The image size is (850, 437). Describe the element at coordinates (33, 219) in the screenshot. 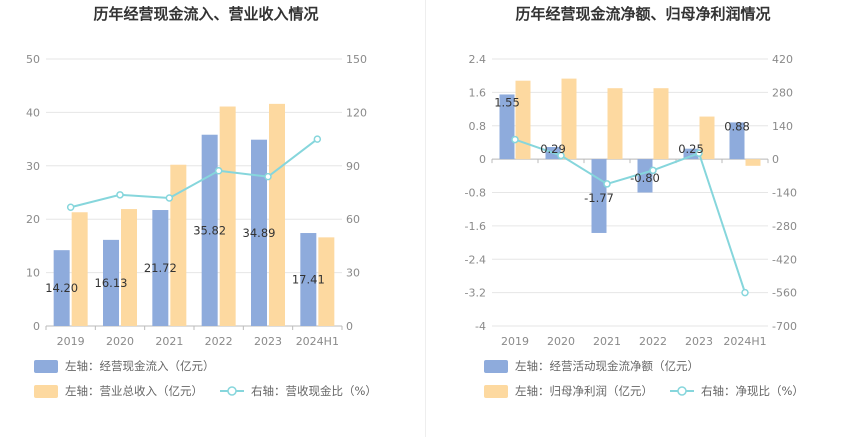

I see `left-axis-tick-label: 20` at that location.